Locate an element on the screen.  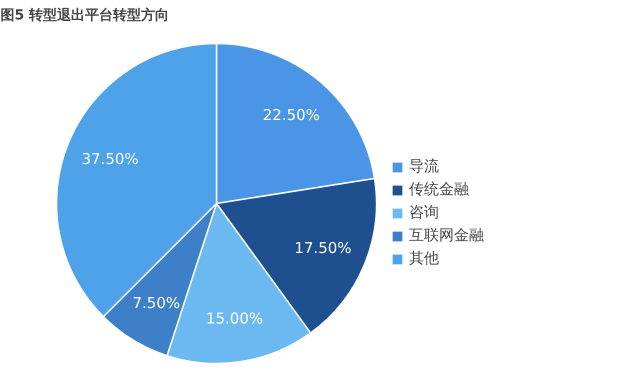
data-label: 22.50% is located at coordinates (291, 115).